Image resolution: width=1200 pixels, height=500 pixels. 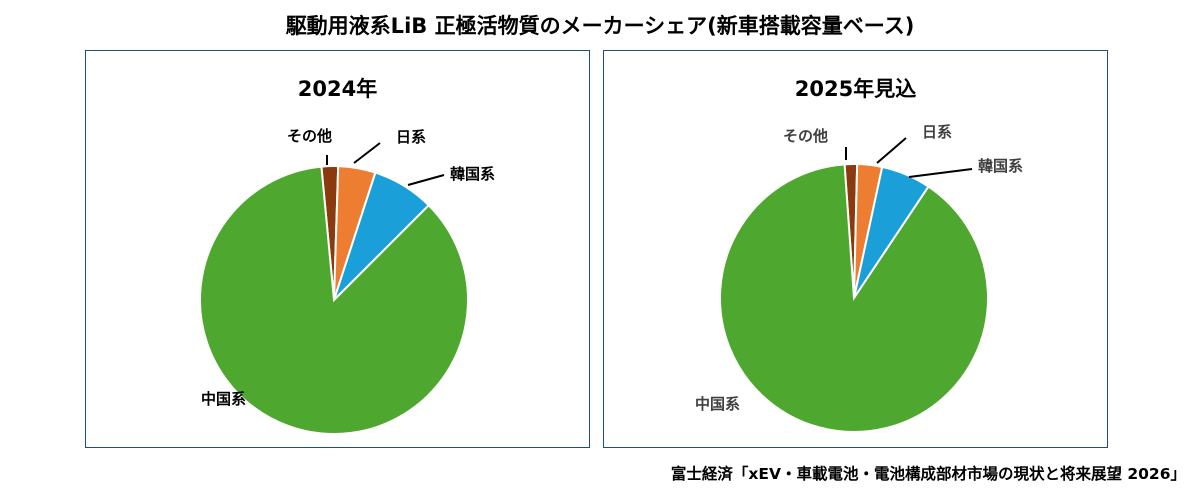 I want to click on chart-main-title: 駆動用液系LiB 正極活物質のメーカーシェア(新車搭載容量ベース), so click(x=600, y=26).